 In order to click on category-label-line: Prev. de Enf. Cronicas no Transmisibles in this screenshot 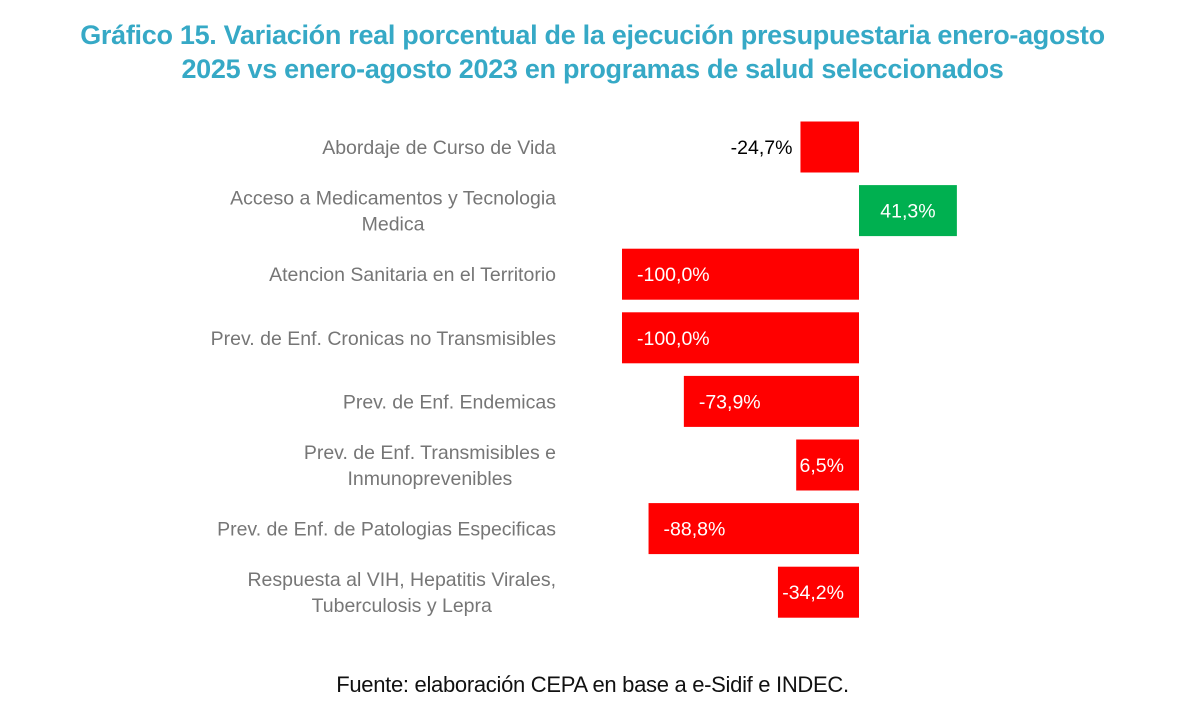, I will do `click(384, 339)`.